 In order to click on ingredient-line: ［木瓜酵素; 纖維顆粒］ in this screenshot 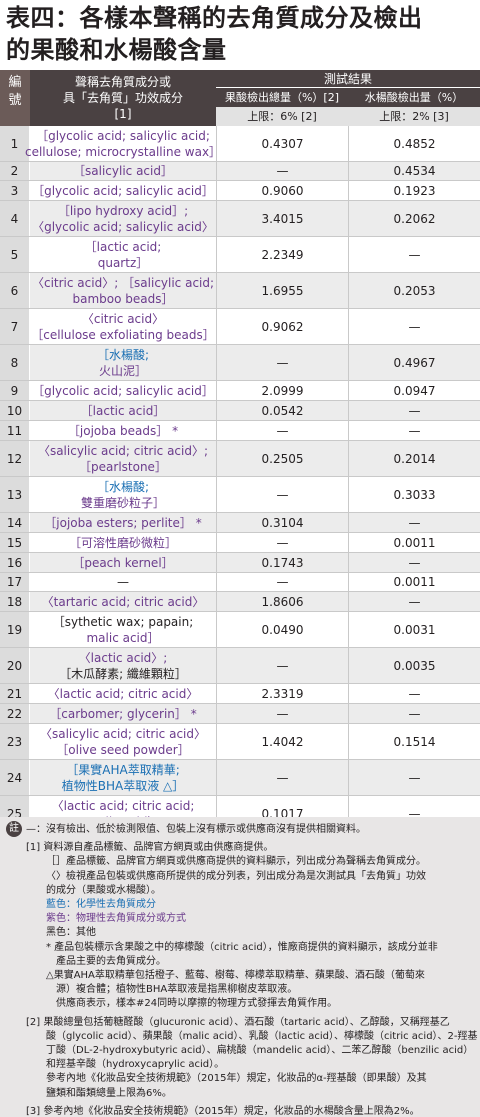, I will do `click(123, 673)`.